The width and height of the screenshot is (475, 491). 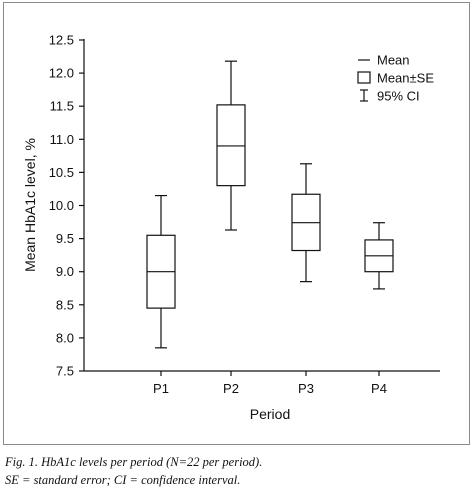 I want to click on y-tick-label: 11.5, so click(x=62, y=106).